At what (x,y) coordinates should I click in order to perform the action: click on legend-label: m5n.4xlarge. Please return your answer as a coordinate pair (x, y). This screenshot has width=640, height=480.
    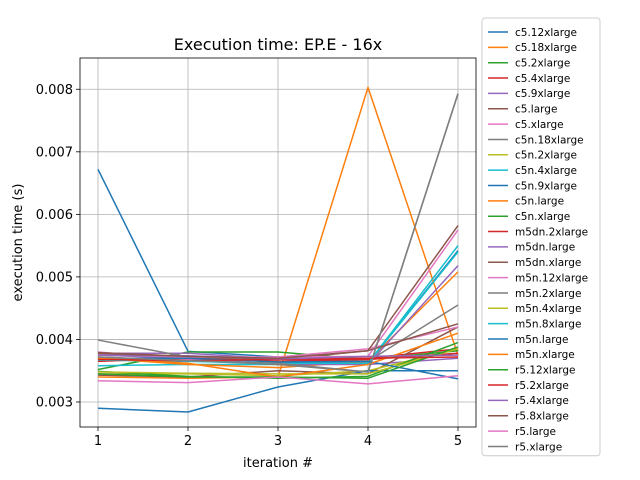
    Looking at the image, I should click on (548, 309).